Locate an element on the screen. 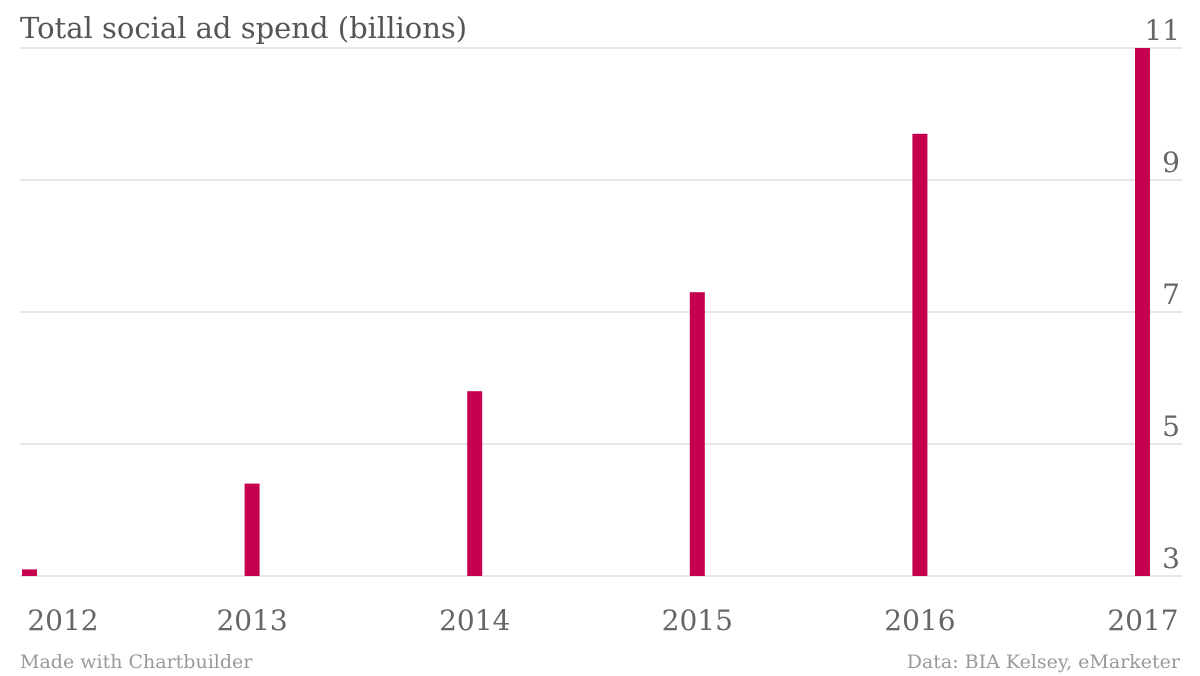 This screenshot has height=676, width=1200. y-tick-label: 11 is located at coordinates (1162, 30).